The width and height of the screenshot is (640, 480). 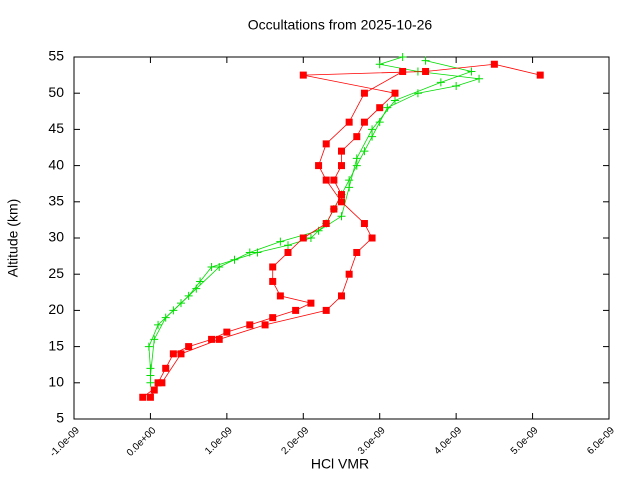 I want to click on x-tick-label: 2.0e-09, so click(x=296, y=441).